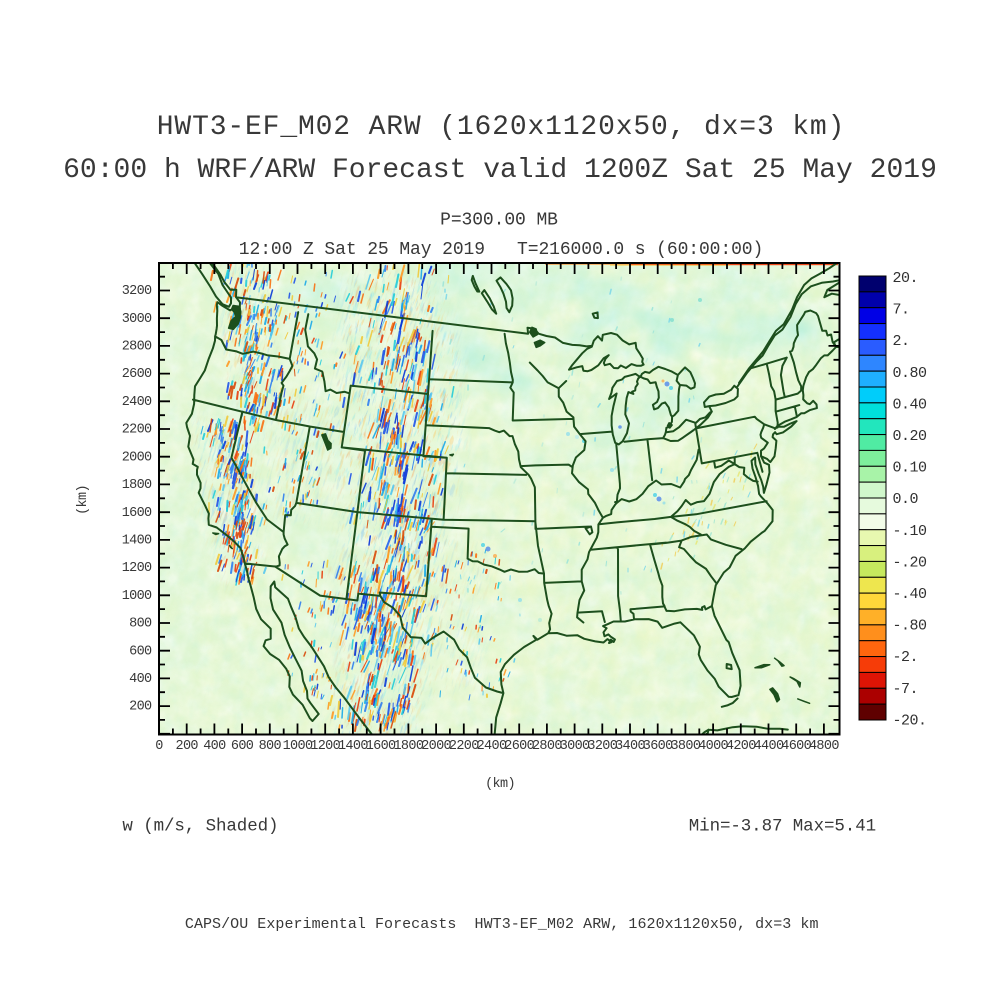 This screenshot has height=1005, width=1000. Describe the element at coordinates (713, 746) in the screenshot. I see `svg-text: 4000` at that location.